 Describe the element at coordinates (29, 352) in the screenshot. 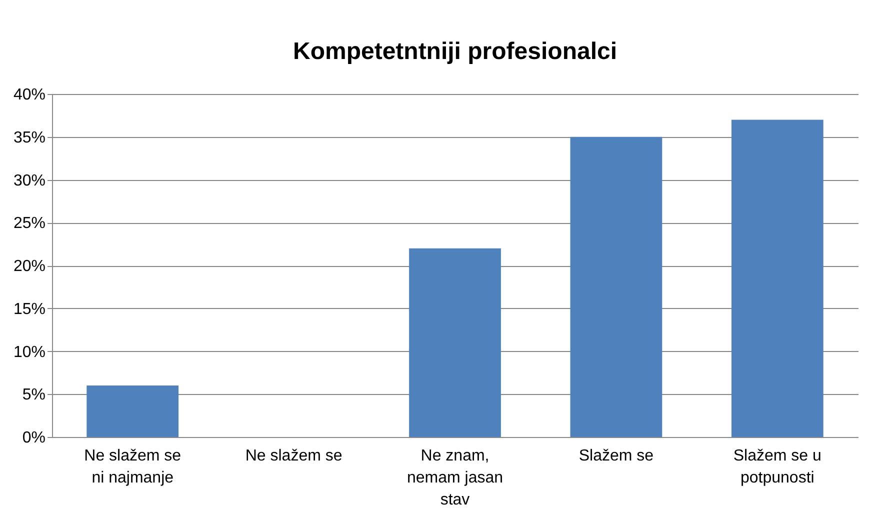

I see `y-tick-label: 10%` at that location.